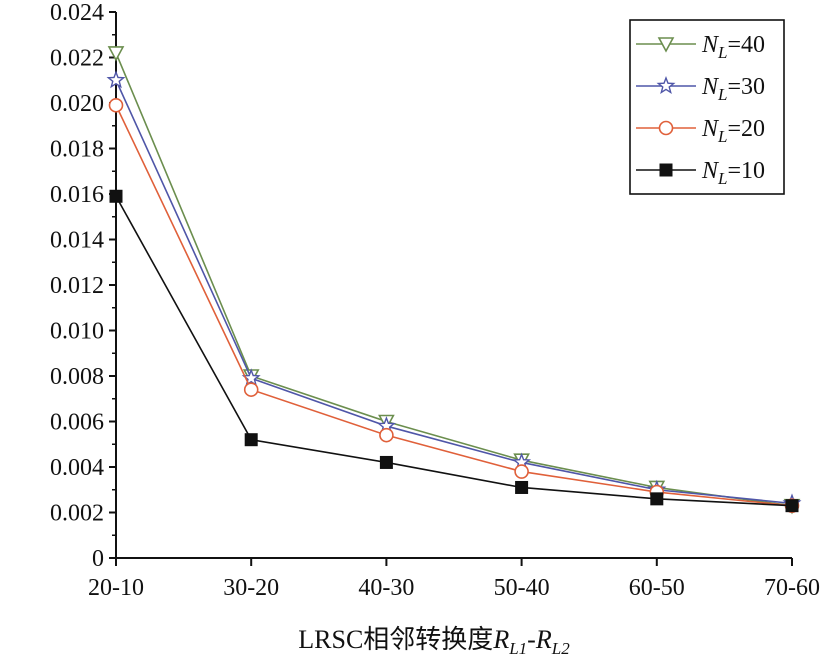  I want to click on x-axis-title-sub2: L2, so click(560, 648).